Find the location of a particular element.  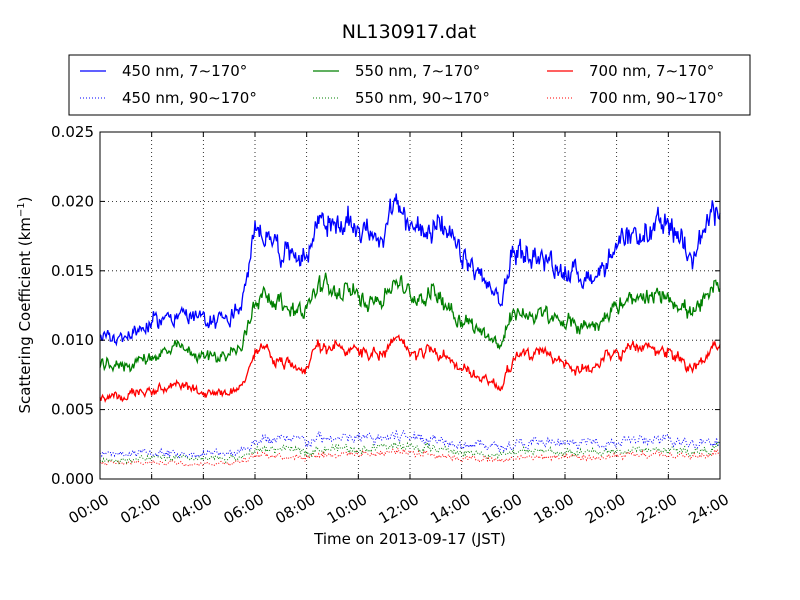

legend-label: 450 nm, 7∼170° is located at coordinates (184, 71).